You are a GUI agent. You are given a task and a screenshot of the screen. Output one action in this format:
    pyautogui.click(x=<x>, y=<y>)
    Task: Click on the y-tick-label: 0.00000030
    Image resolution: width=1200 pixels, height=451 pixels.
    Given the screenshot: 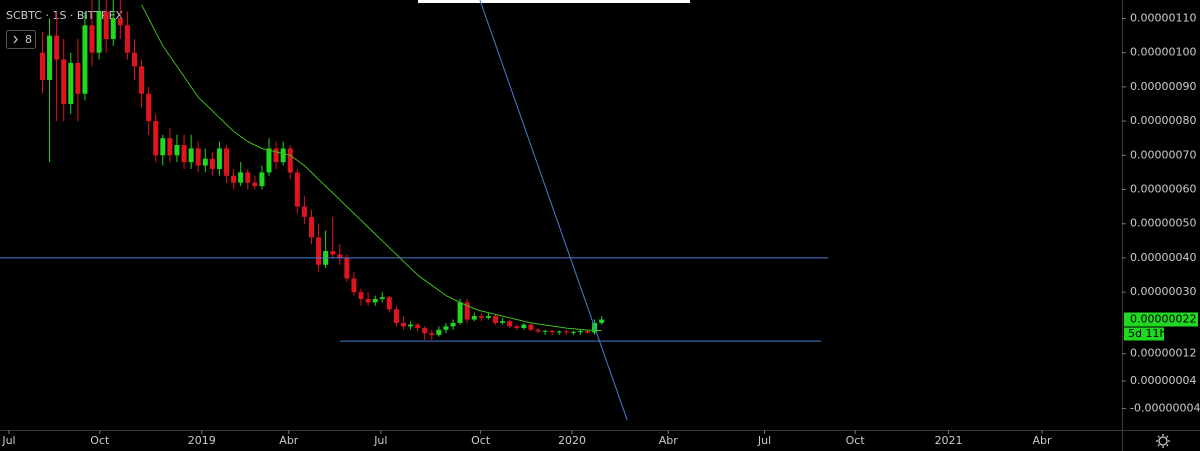 What is the action you would take?
    pyautogui.click(x=1163, y=291)
    